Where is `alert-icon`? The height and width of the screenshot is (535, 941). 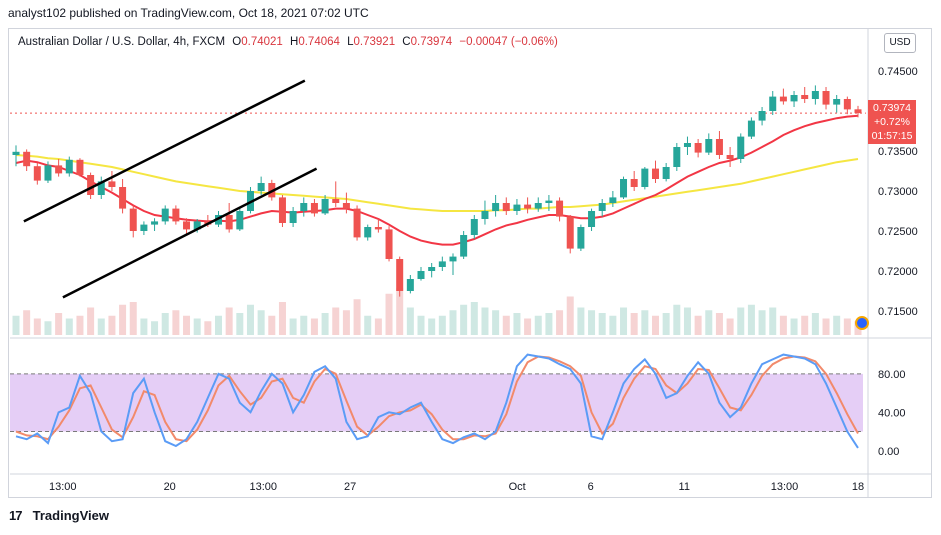 alert-icon is located at coordinates (862, 323).